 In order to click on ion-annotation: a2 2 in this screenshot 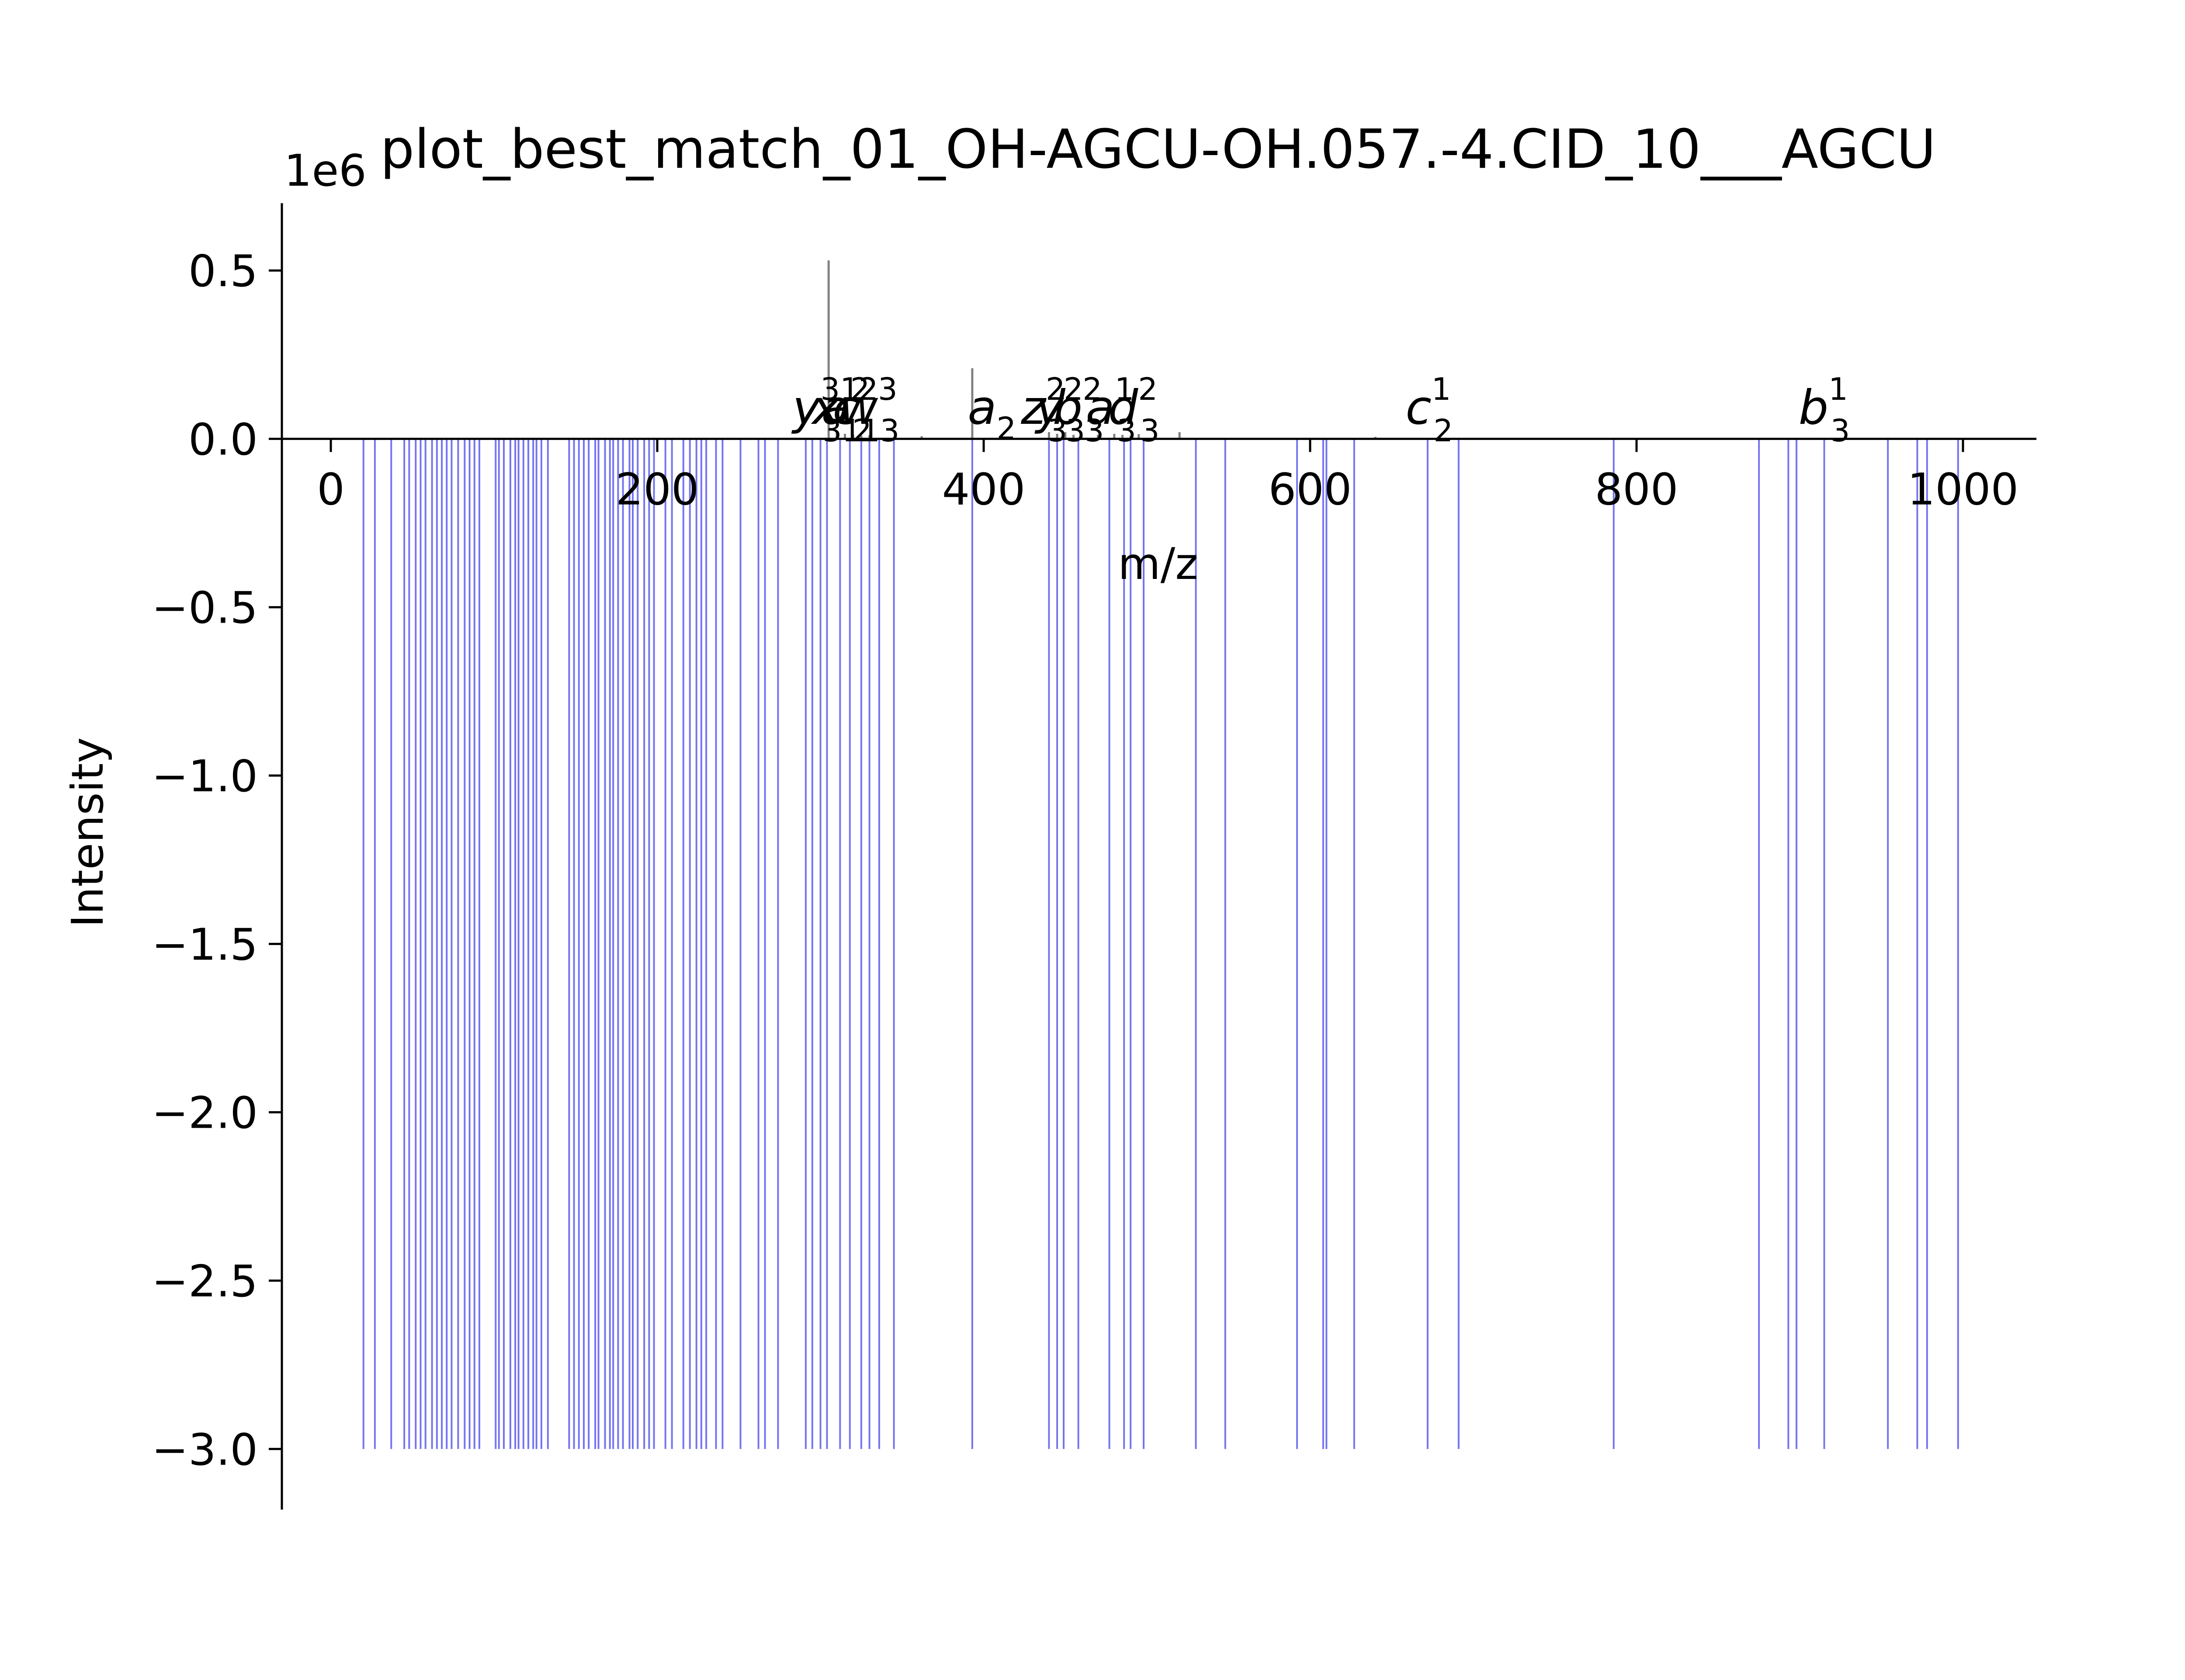, I will do `click(847, 410)`.